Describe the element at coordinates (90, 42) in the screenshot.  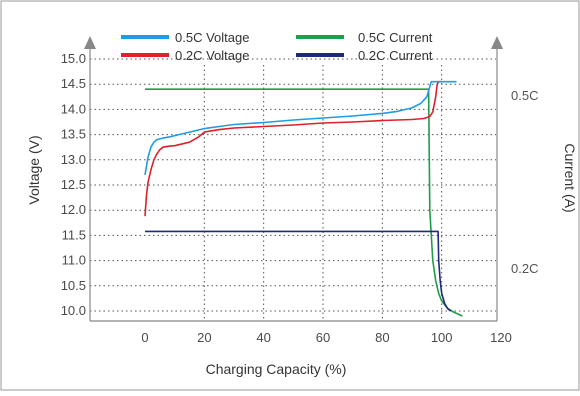
I see `y-axis-left-arrow` at that location.